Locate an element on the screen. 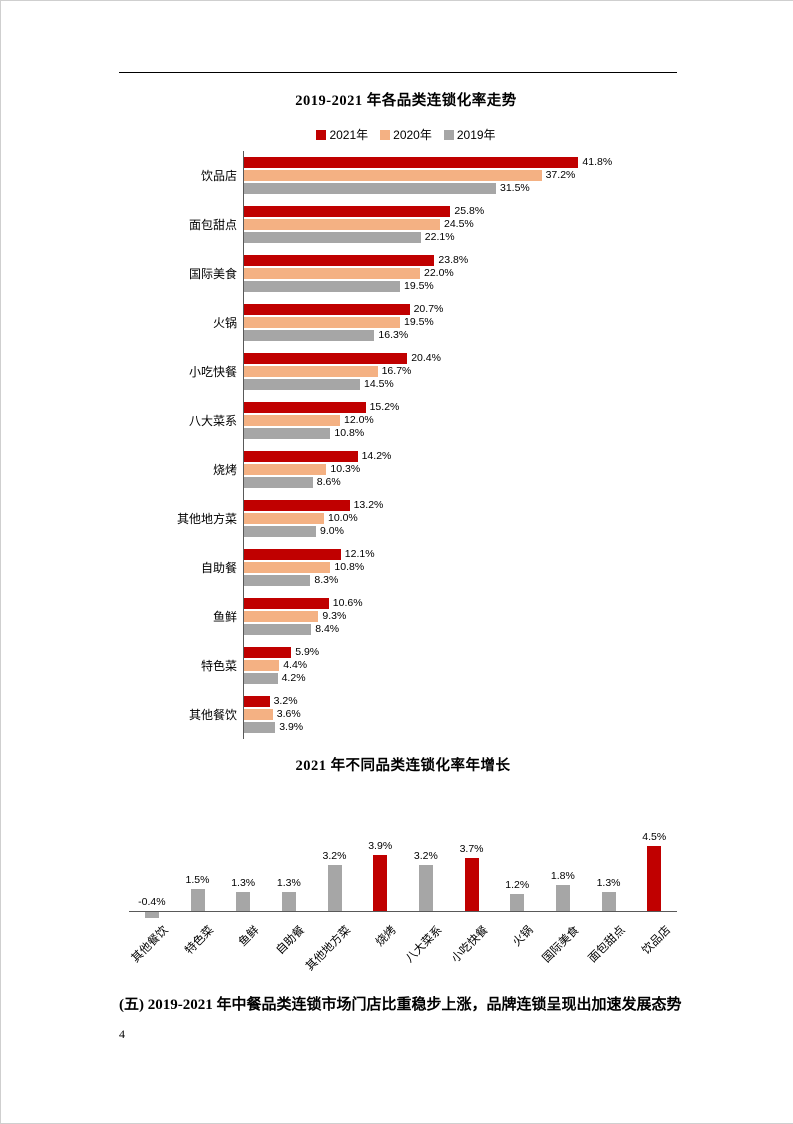  bar-饮品店 is located at coordinates (654, 878).